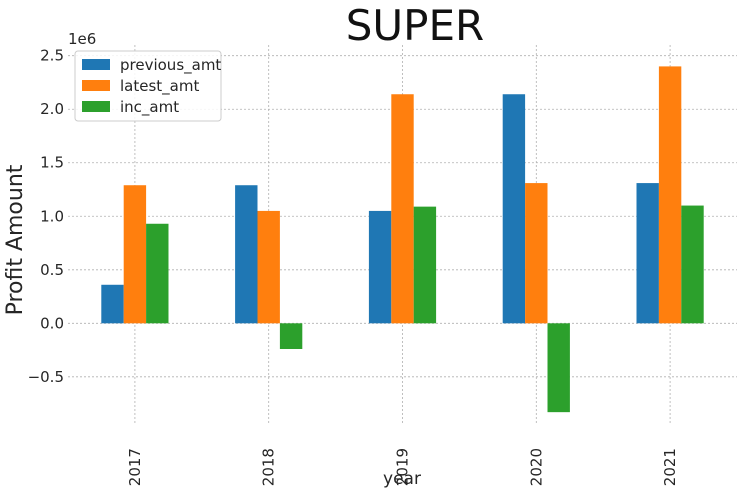  I want to click on bar-inc_amt-2017, so click(157, 273).